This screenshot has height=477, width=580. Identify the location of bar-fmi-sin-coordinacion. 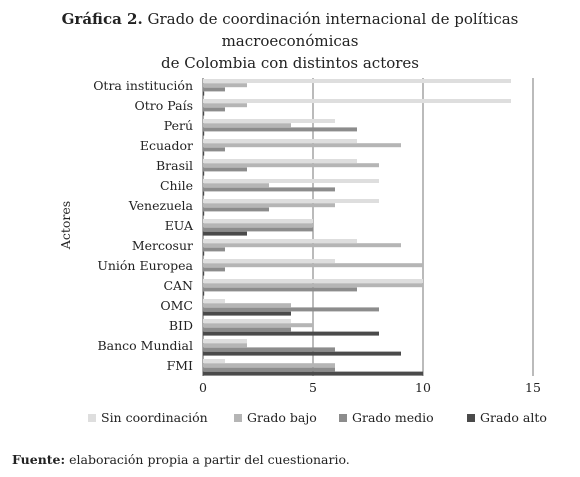
(214, 361).